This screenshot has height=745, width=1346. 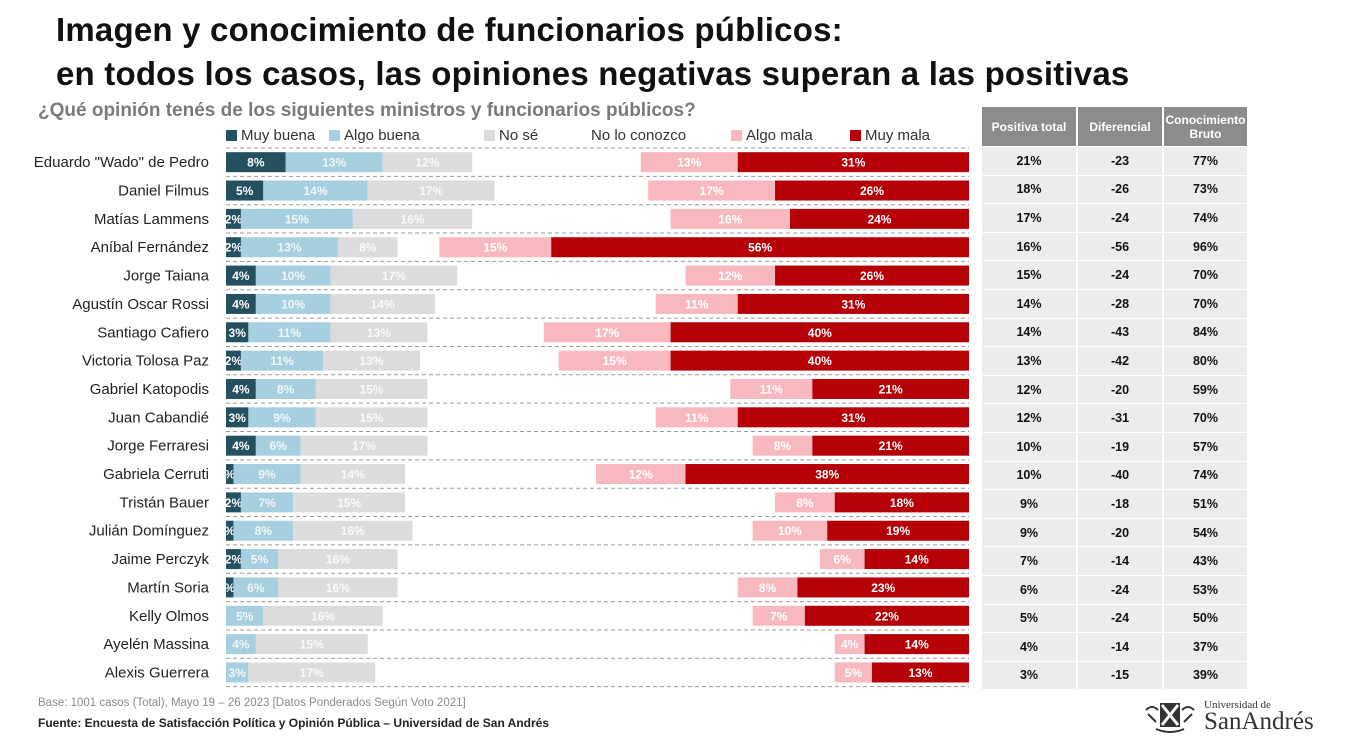 What do you see at coordinates (495, 248) in the screenshot?
I see `data-label-algo-mala: 15%` at bounding box center [495, 248].